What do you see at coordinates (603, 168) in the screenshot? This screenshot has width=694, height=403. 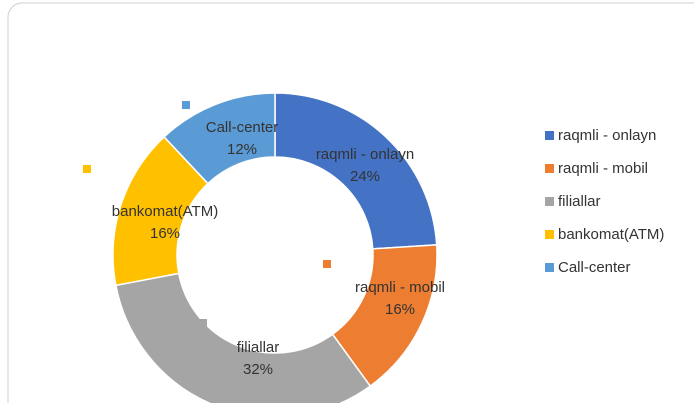 I see `legend-label: raqmli - mobil` at bounding box center [603, 168].